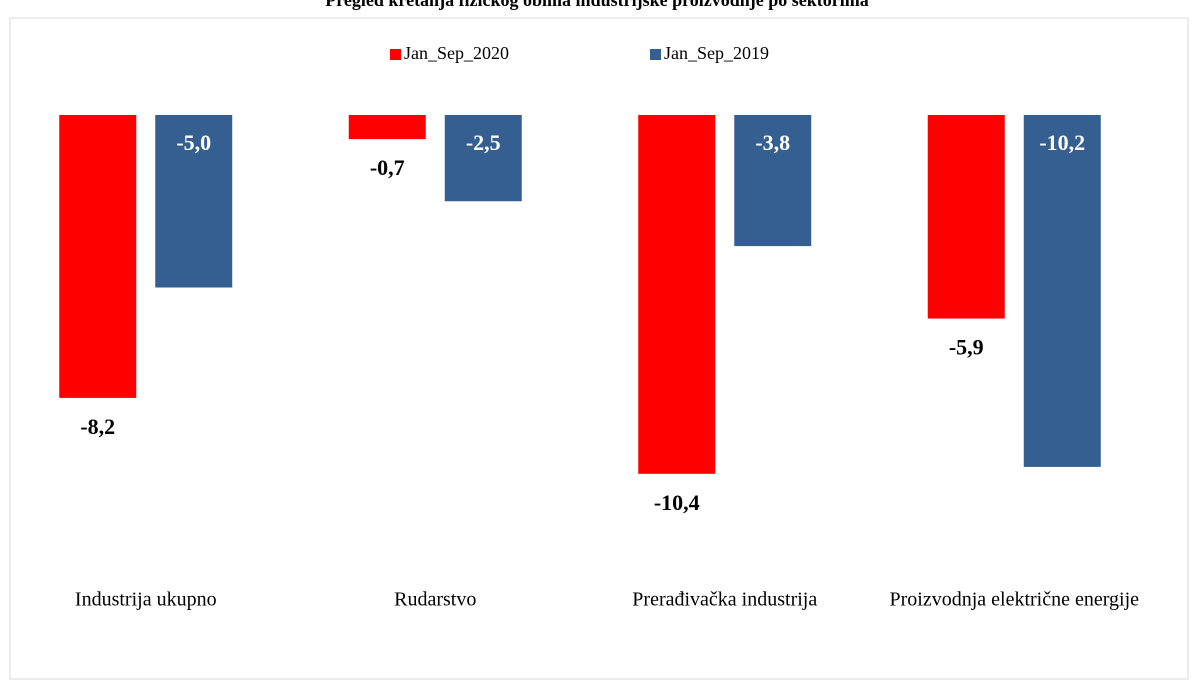  What do you see at coordinates (146, 600) in the screenshot?
I see `x-tick-label: Industrija ukupno` at bounding box center [146, 600].